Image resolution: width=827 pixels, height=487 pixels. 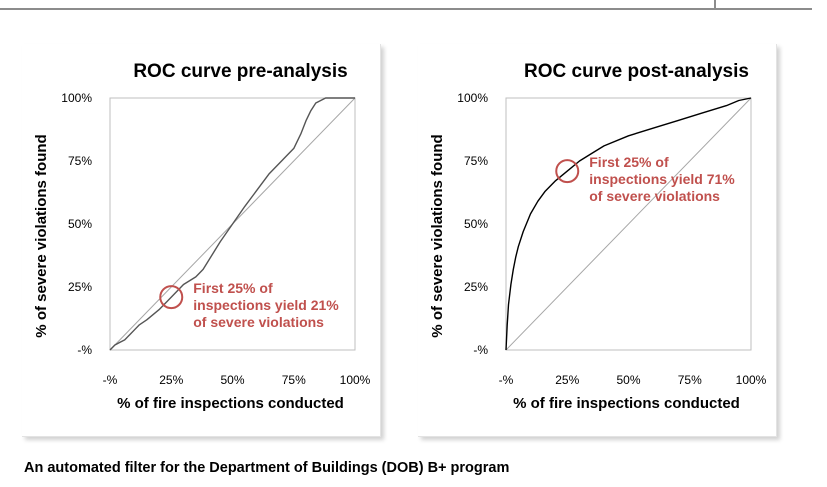 I want to click on chart-title: ROC curve post-analysis, so click(x=636, y=71).